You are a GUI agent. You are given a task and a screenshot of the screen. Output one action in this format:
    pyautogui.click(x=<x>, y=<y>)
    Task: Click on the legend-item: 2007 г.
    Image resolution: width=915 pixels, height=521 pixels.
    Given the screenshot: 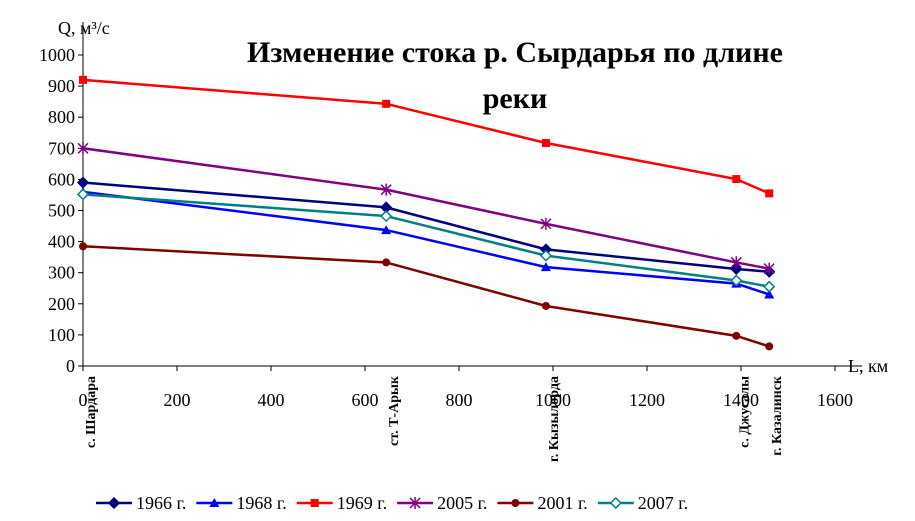 What is the action you would take?
    pyautogui.click(x=642, y=503)
    